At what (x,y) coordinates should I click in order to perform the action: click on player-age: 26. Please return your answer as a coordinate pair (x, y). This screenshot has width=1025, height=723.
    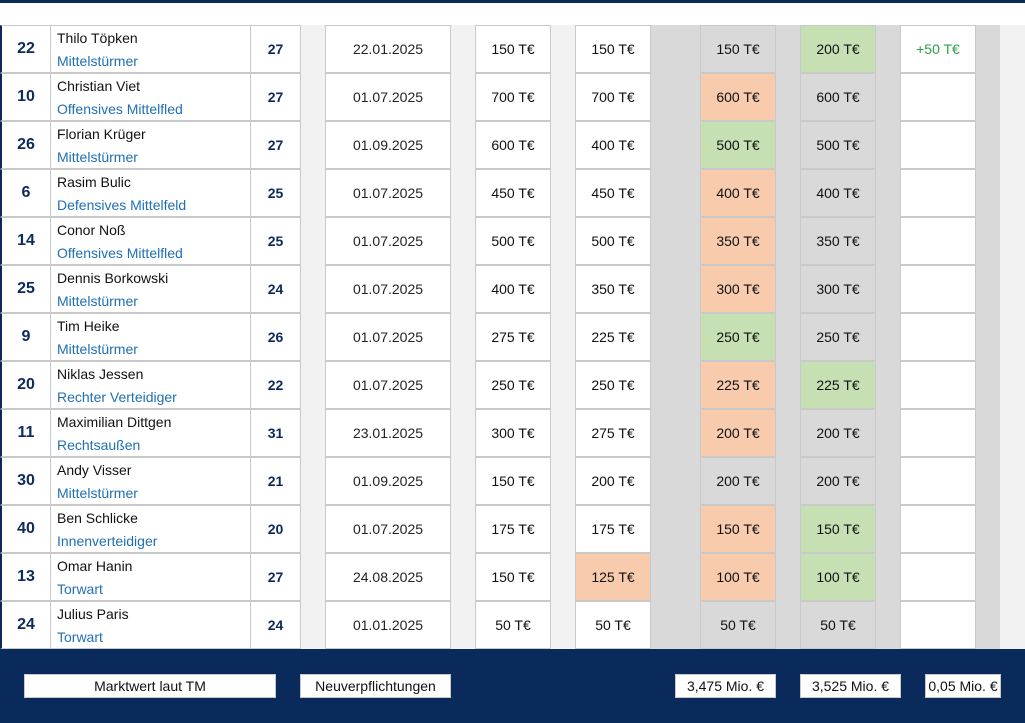
    Looking at the image, I should click on (275, 337).